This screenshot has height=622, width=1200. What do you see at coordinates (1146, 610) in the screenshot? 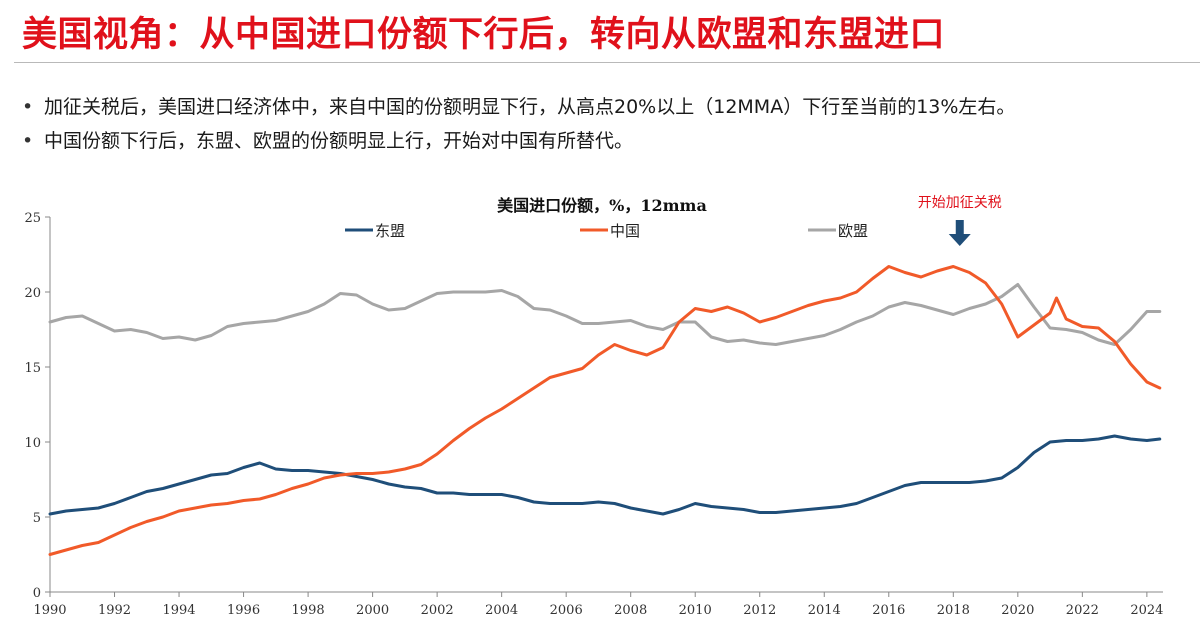
I see `x-tick-label: 2024` at bounding box center [1146, 610].